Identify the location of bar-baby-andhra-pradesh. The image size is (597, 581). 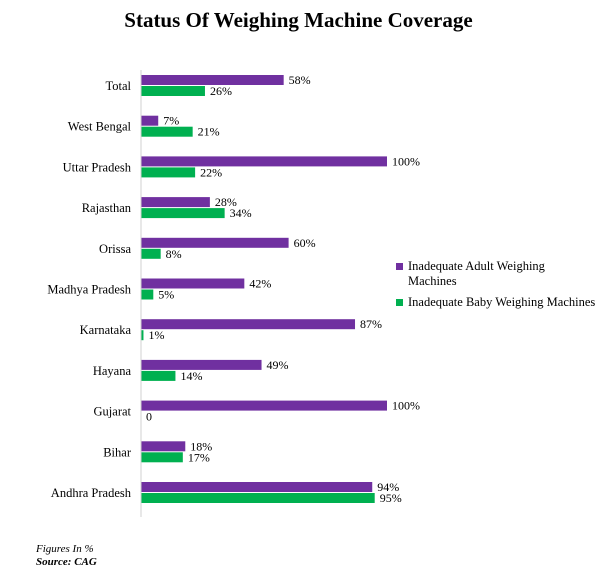
(258, 498).